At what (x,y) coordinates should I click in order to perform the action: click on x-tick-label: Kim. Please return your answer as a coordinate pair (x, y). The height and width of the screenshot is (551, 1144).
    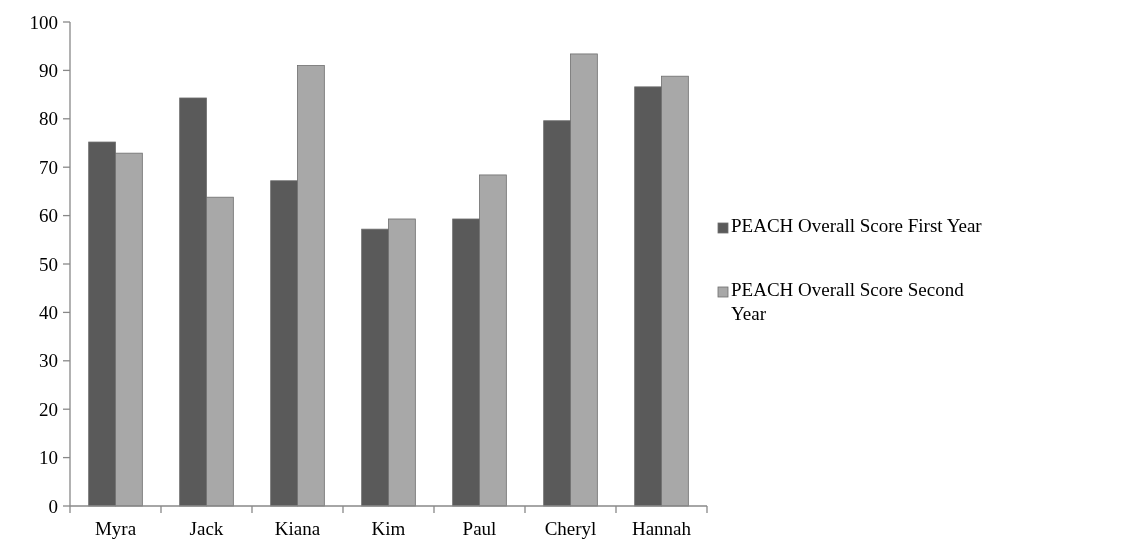
    Looking at the image, I should click on (388, 528).